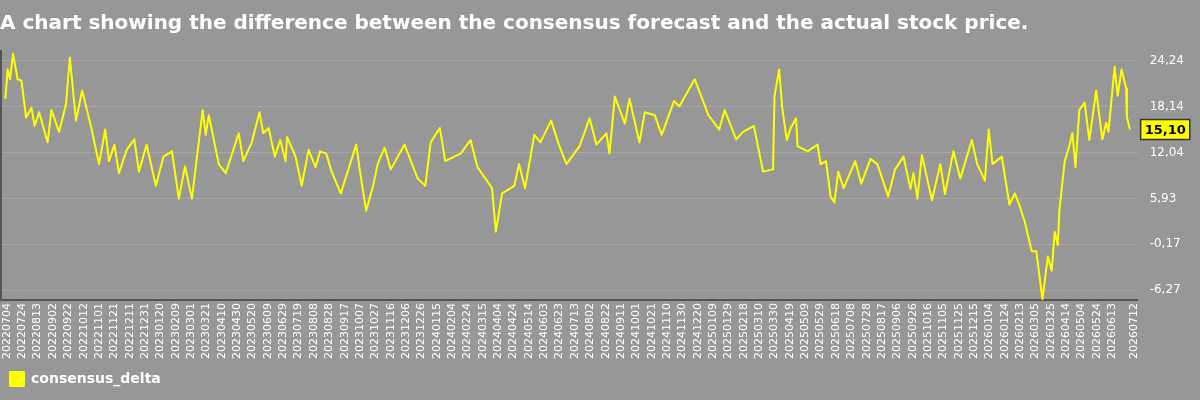 The width and height of the screenshot is (1200, 400). Describe the element at coordinates (513, 331) in the screenshot. I see `x-tick-label: 20240424` at that location.